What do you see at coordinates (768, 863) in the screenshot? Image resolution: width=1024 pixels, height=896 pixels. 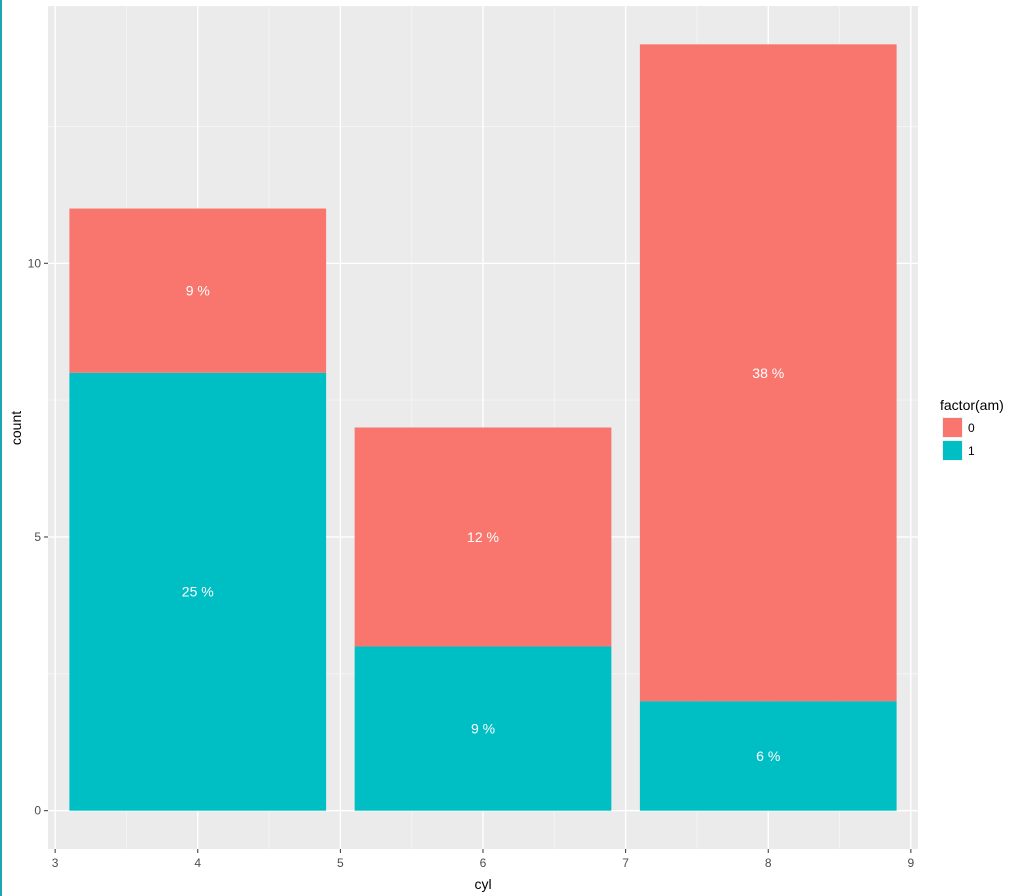 I see `x-tick-label: 8` at bounding box center [768, 863].